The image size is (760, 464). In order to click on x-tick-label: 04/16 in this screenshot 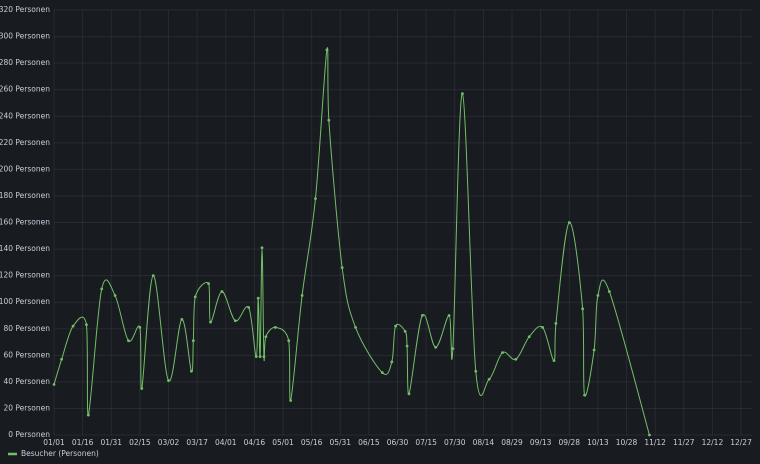, I will do `click(255, 442)`.